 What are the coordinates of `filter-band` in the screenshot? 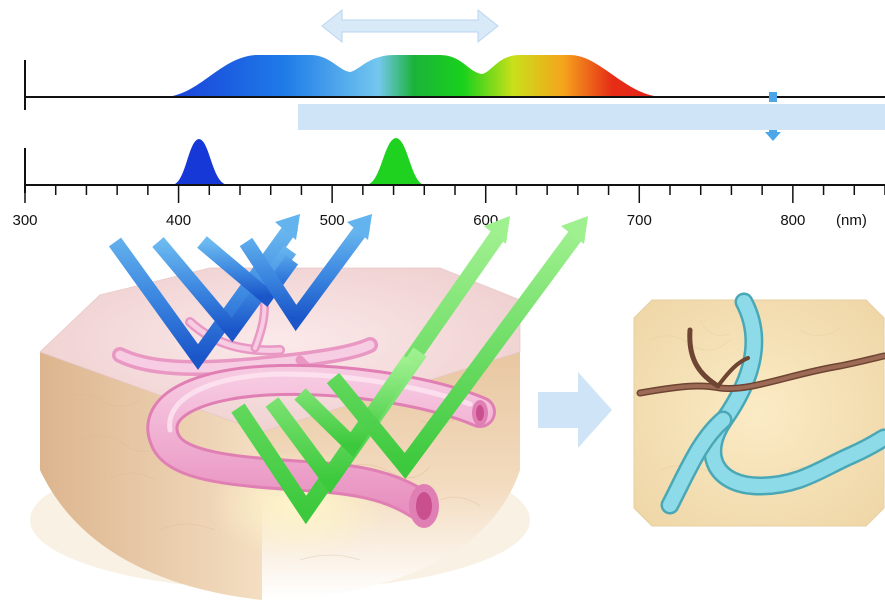 It's located at (591, 117).